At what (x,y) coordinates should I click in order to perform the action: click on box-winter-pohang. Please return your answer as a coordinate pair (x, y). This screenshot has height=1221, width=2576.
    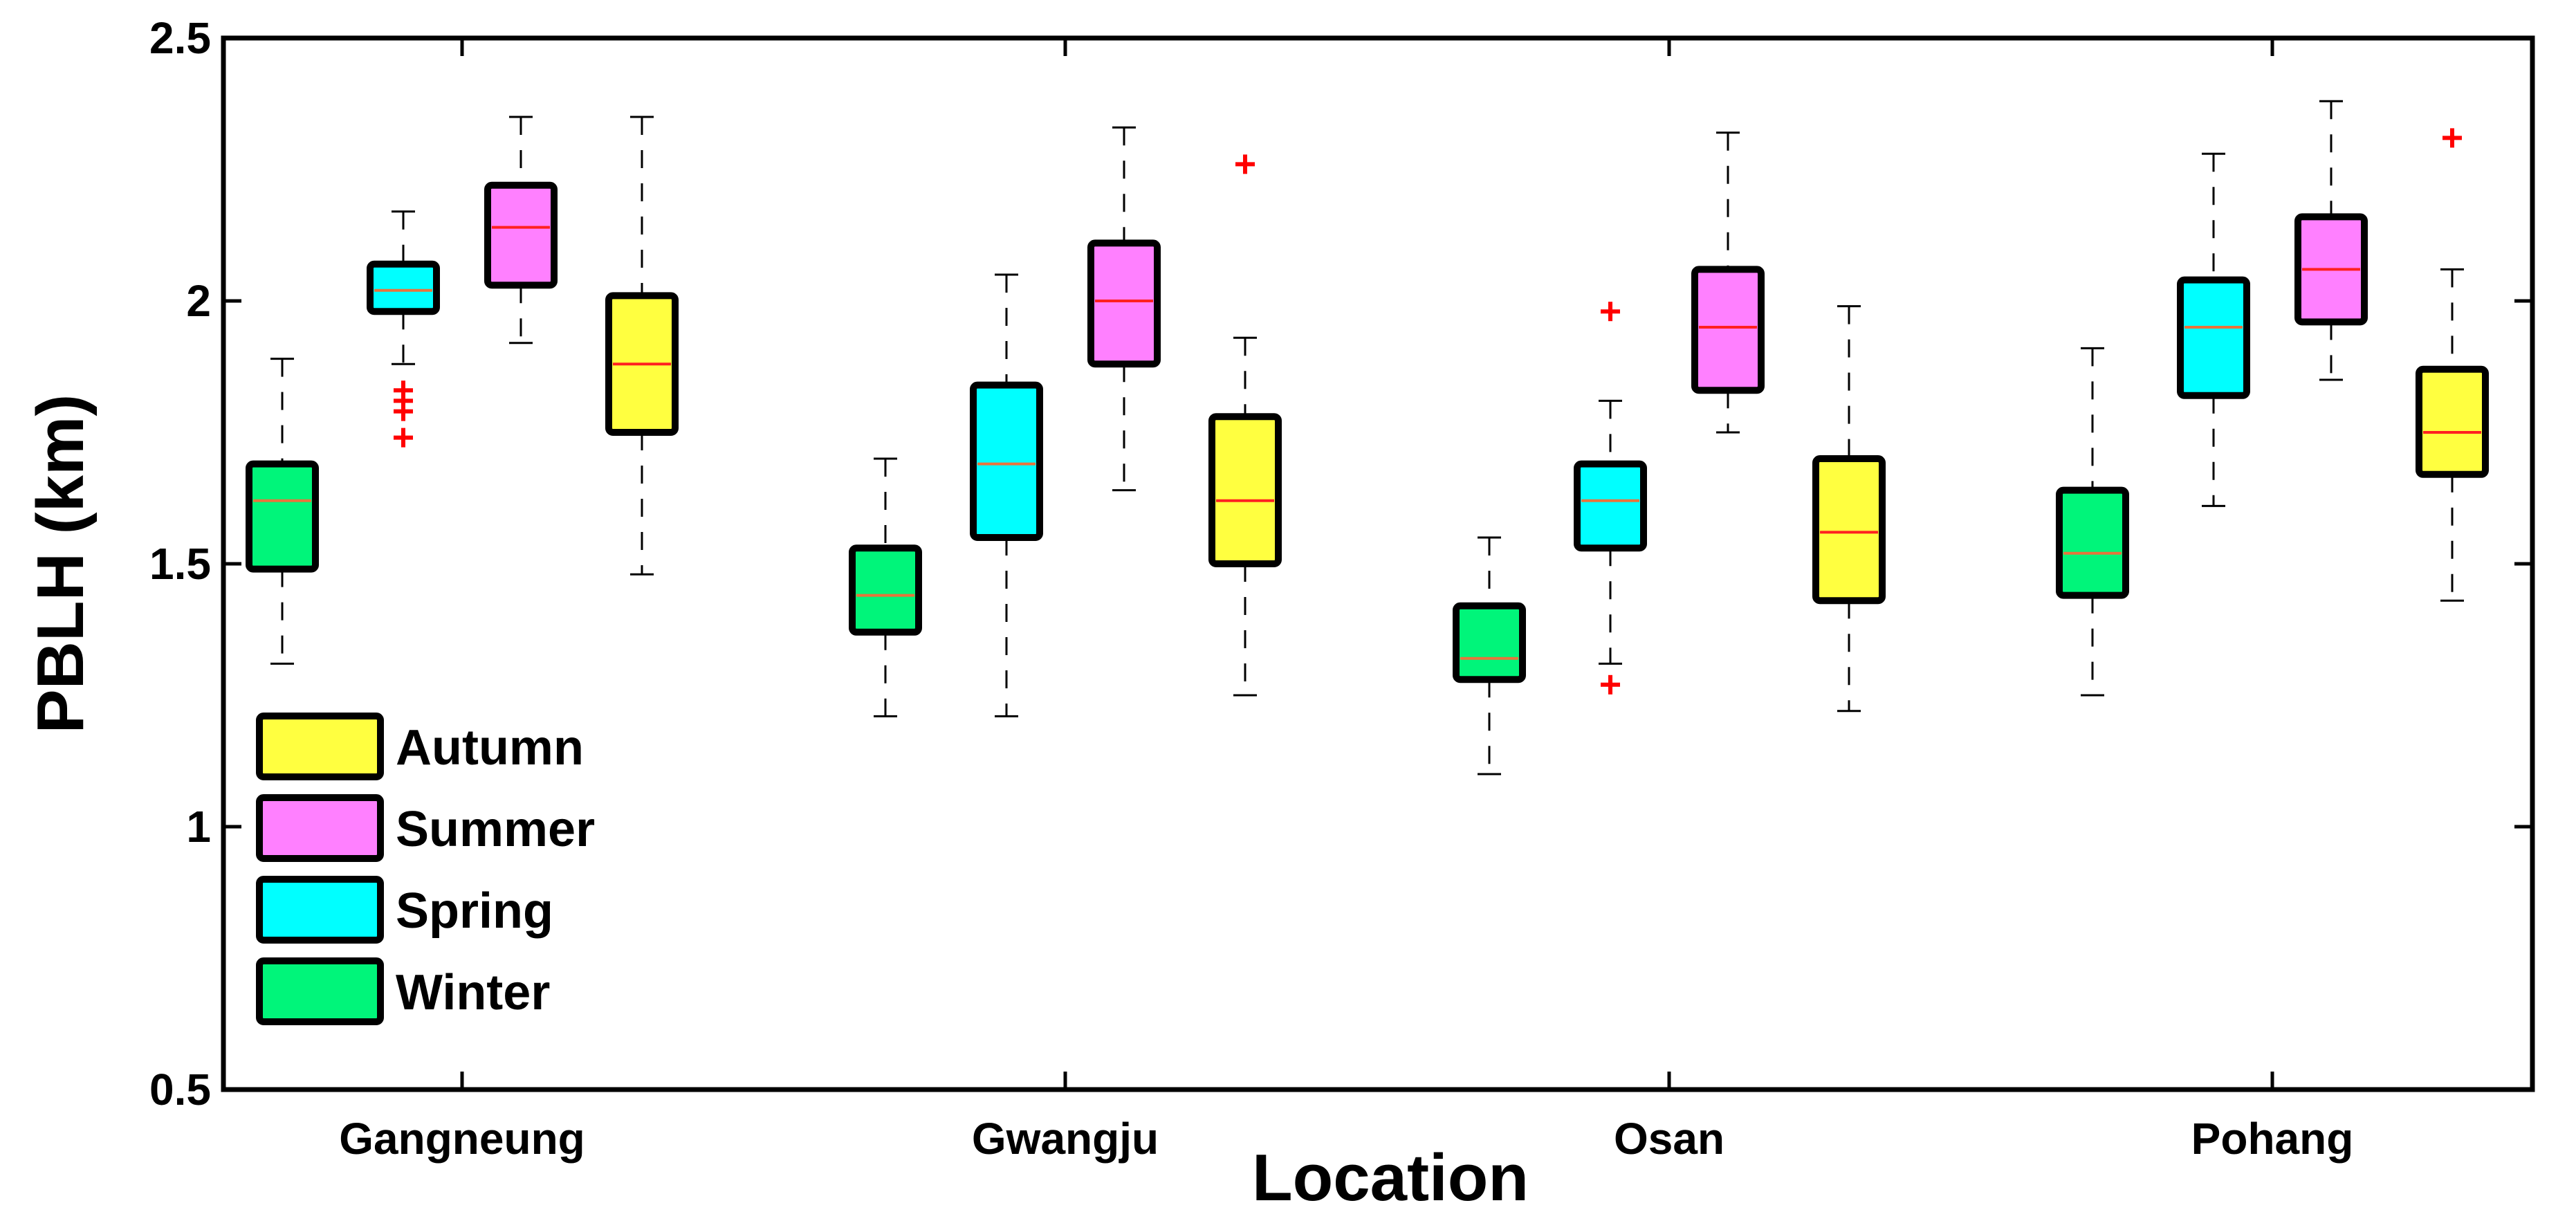
    Looking at the image, I should click on (2092, 522).